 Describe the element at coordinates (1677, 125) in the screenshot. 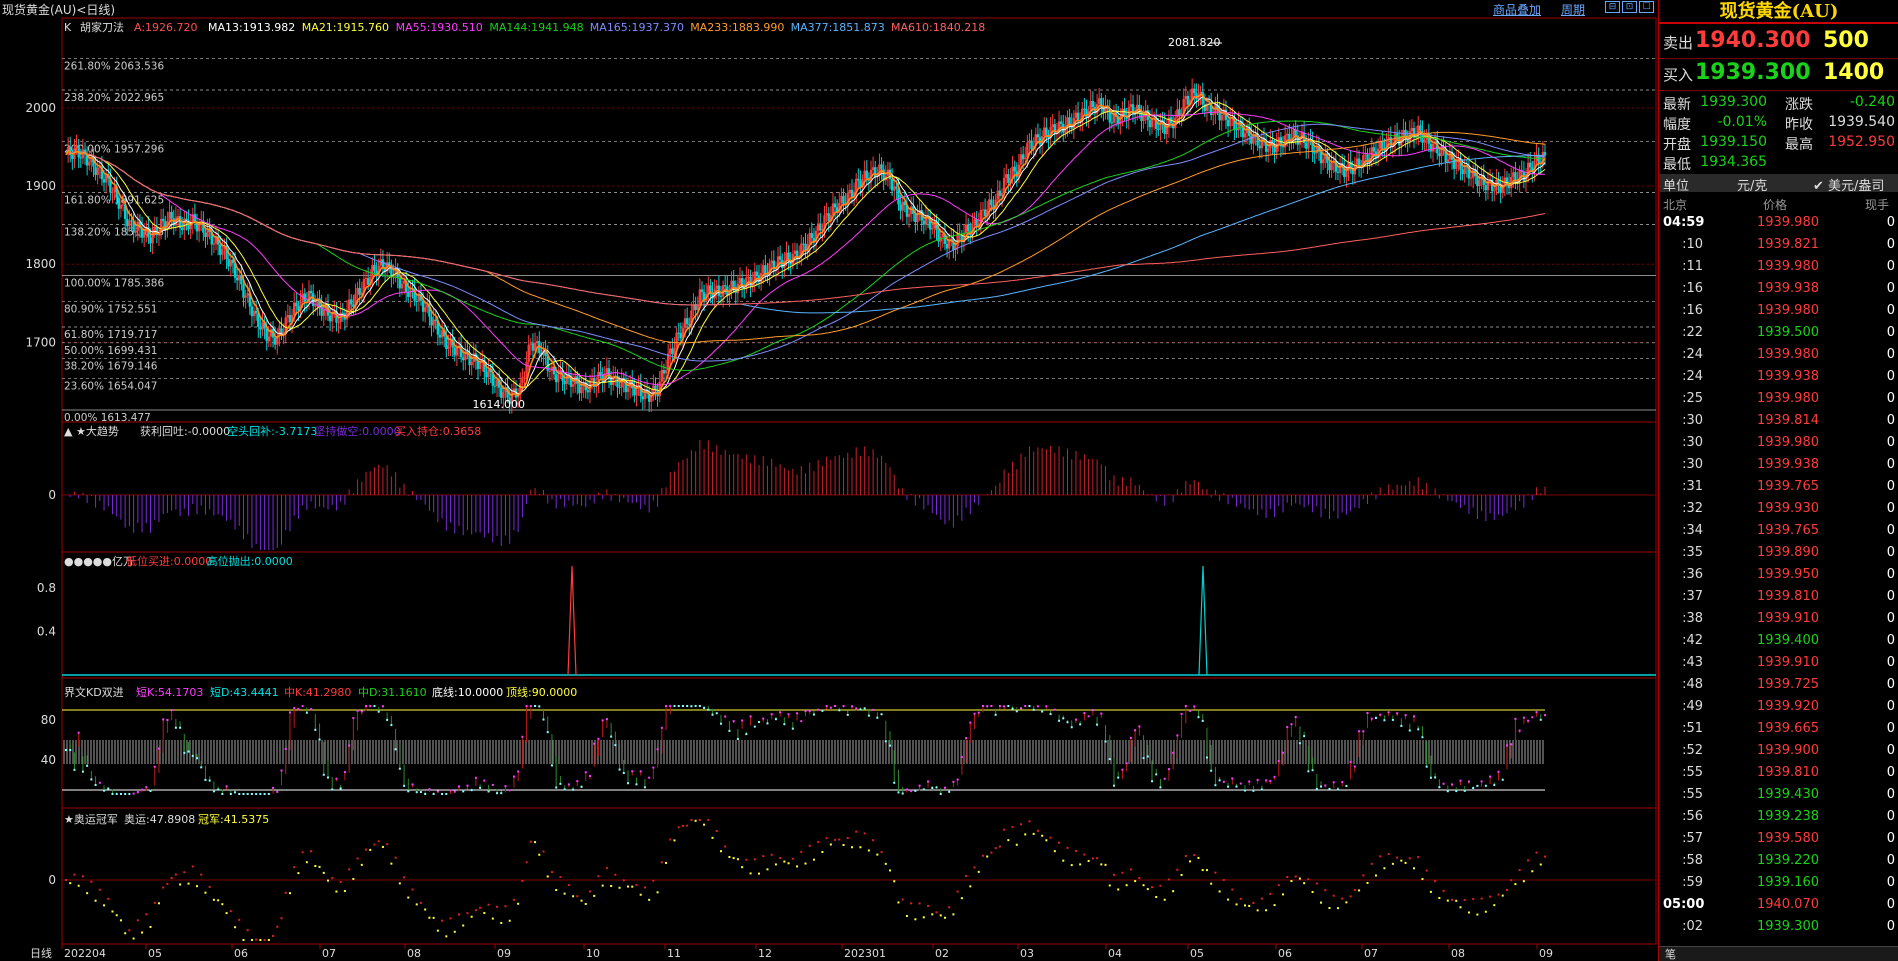

I see `stat-key-1: 幅度` at that location.